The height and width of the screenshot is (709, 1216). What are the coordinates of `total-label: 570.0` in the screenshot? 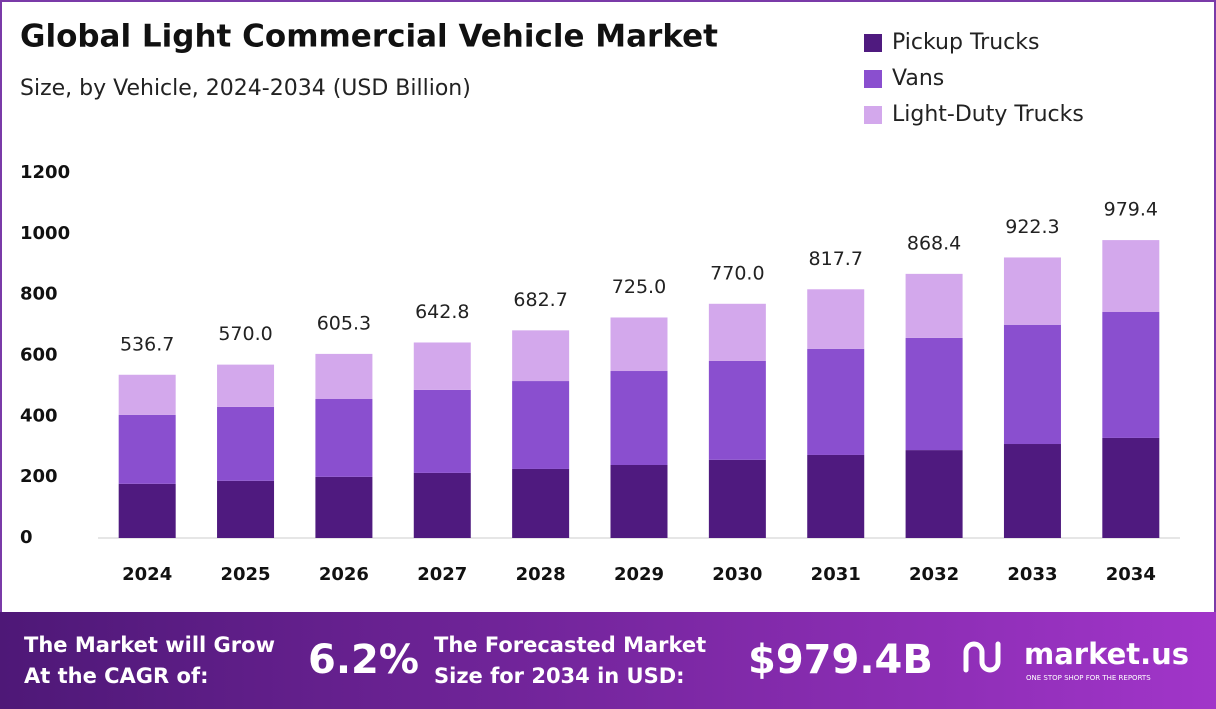 It's located at (245, 334).